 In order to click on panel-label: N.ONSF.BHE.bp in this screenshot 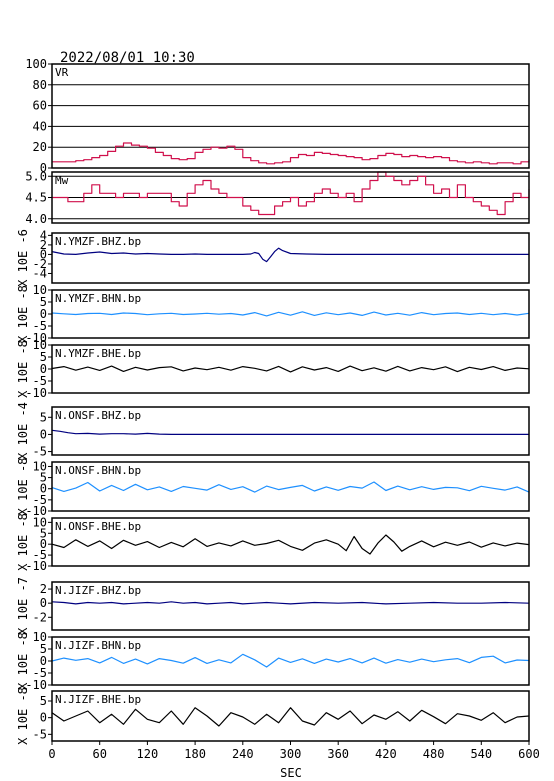, I will do `click(98, 526)`.